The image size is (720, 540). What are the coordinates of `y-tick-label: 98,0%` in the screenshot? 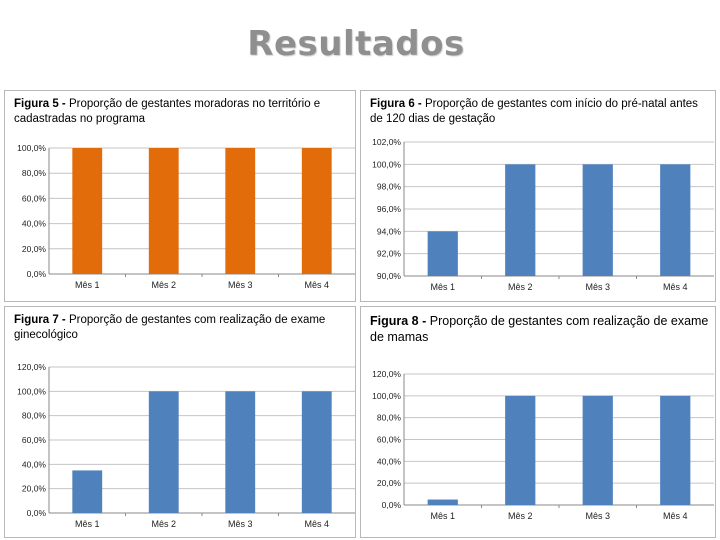 It's located at (389, 187).